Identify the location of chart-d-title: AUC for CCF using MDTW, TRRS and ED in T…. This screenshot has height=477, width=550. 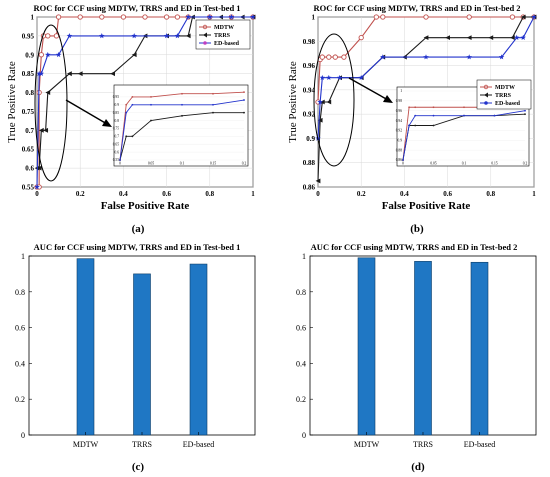
(414, 247).